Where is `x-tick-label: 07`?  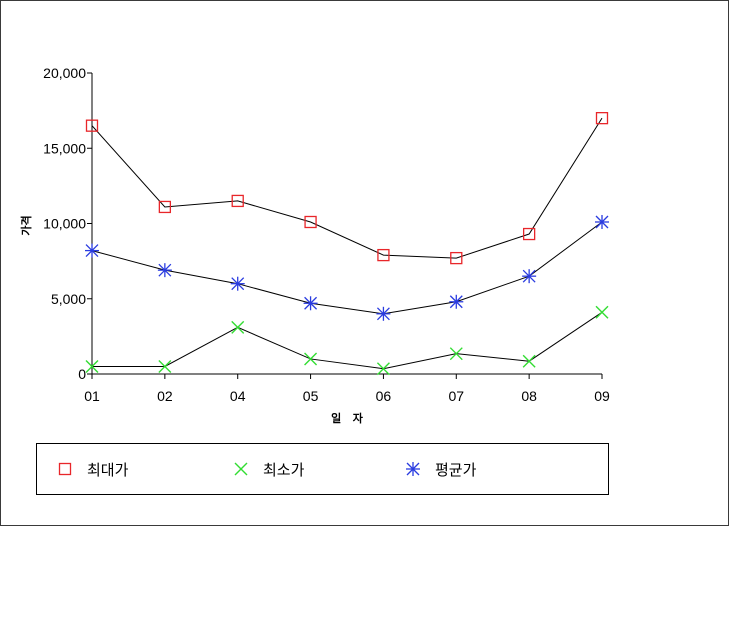
x-tick-label: 07 is located at coordinates (456, 396).